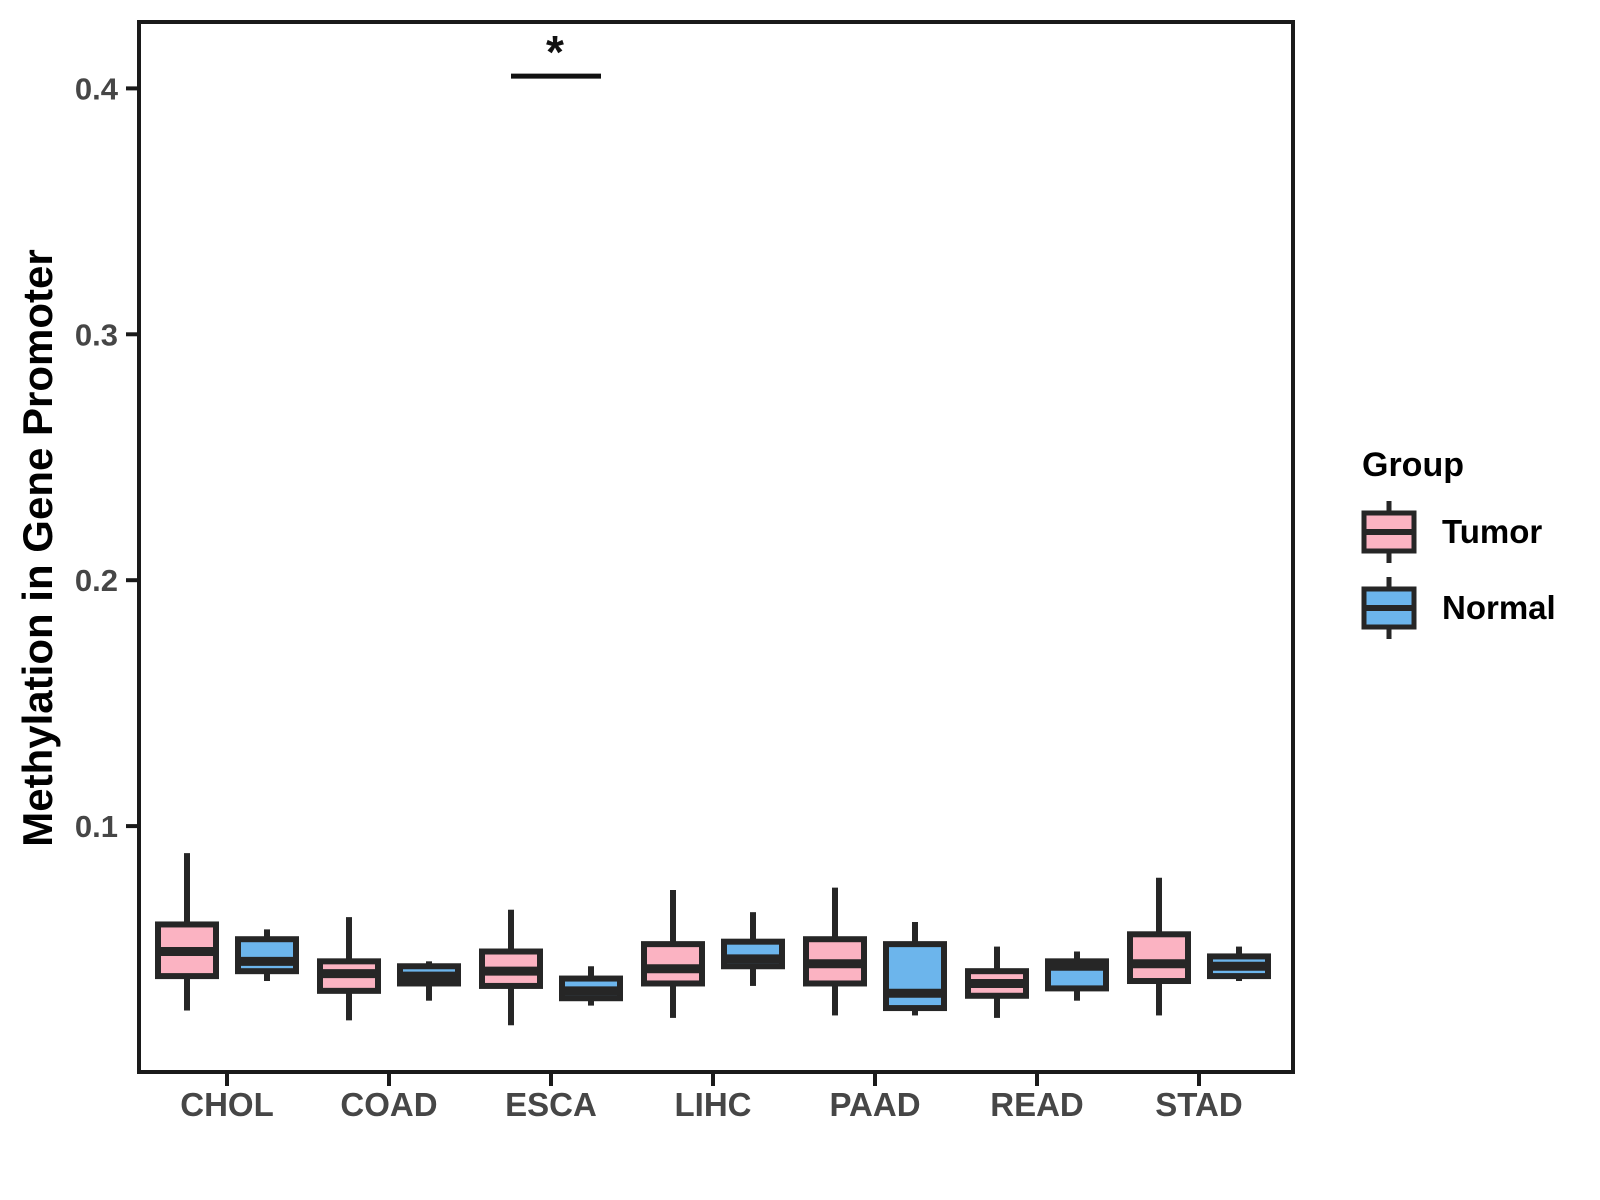 This screenshot has width=1600, height=1200. I want to click on boxplot-coad-tumor, so click(349, 969).